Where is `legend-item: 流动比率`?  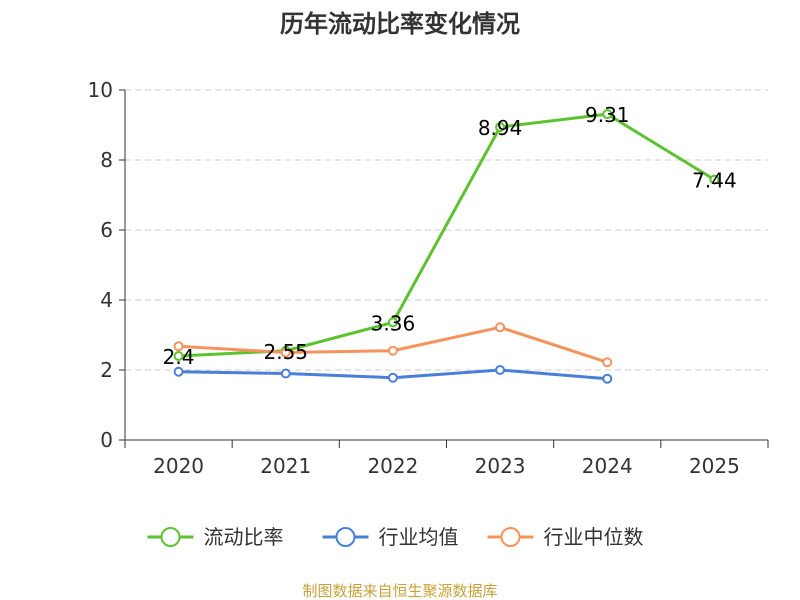
legend-item: 流动比率 is located at coordinates (215, 537).